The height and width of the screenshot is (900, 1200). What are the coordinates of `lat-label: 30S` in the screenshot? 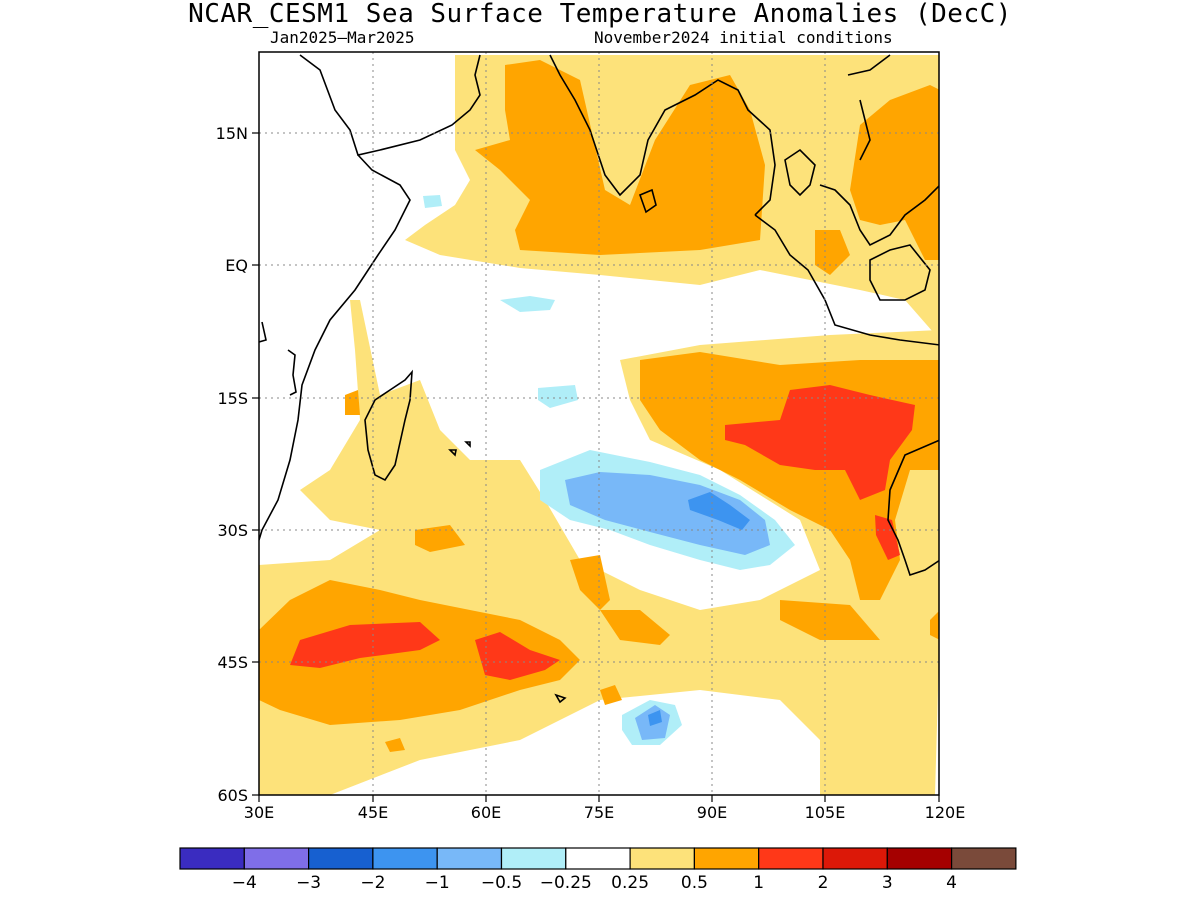 It's located at (232, 530).